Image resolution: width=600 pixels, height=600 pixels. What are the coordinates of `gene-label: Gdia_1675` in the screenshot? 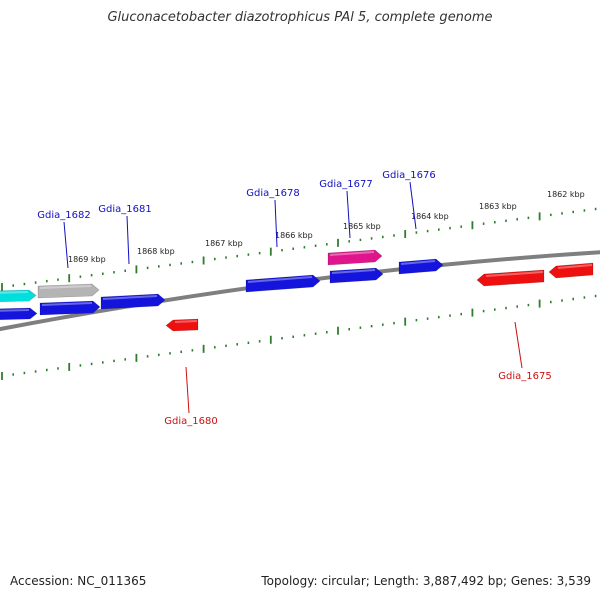 It's located at (524, 376).